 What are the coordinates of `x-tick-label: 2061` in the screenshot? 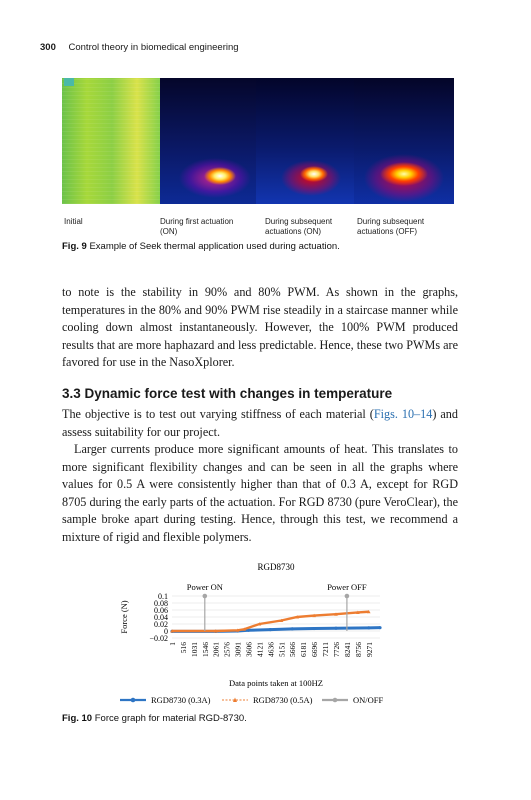 It's located at (216, 649).